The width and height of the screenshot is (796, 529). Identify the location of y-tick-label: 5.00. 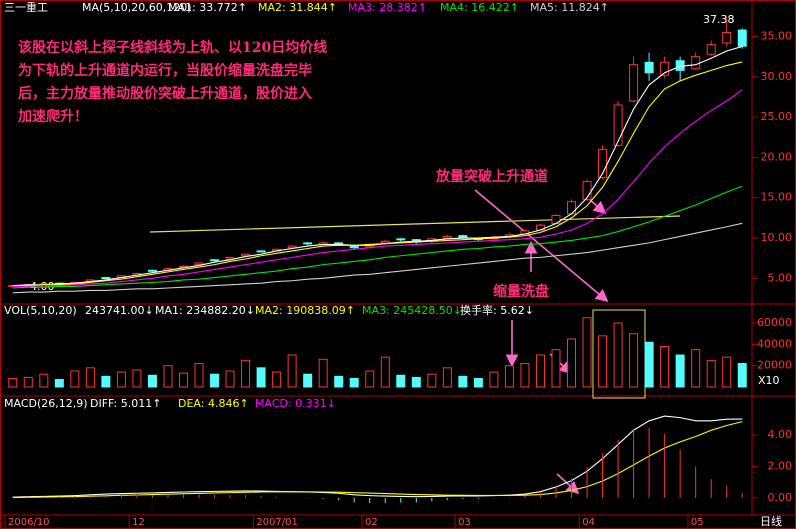
(780, 277).